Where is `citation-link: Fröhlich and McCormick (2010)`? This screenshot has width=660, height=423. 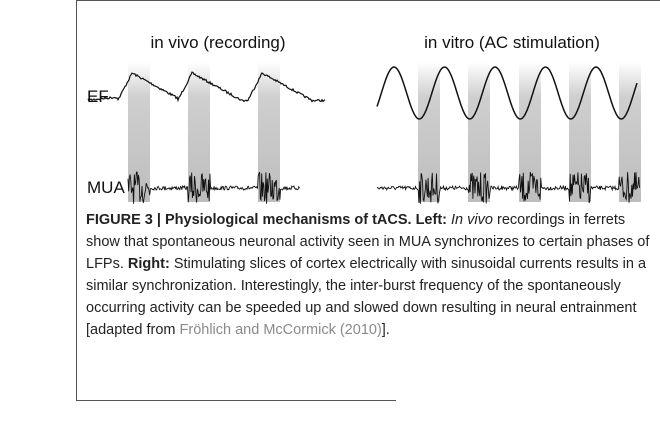 citation-link: Fröhlich and McCormick (2010) is located at coordinates (280, 330).